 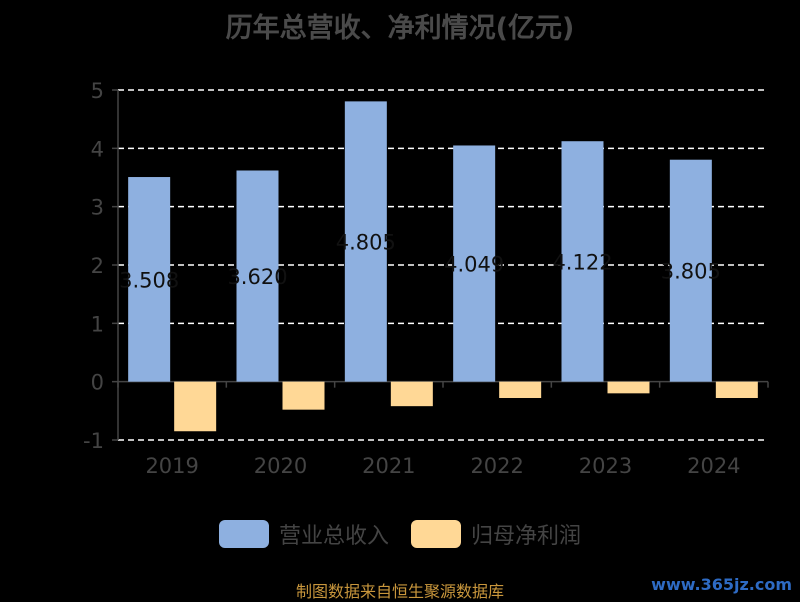 I want to click on revenue-data-label: 4.122, so click(x=582, y=262).